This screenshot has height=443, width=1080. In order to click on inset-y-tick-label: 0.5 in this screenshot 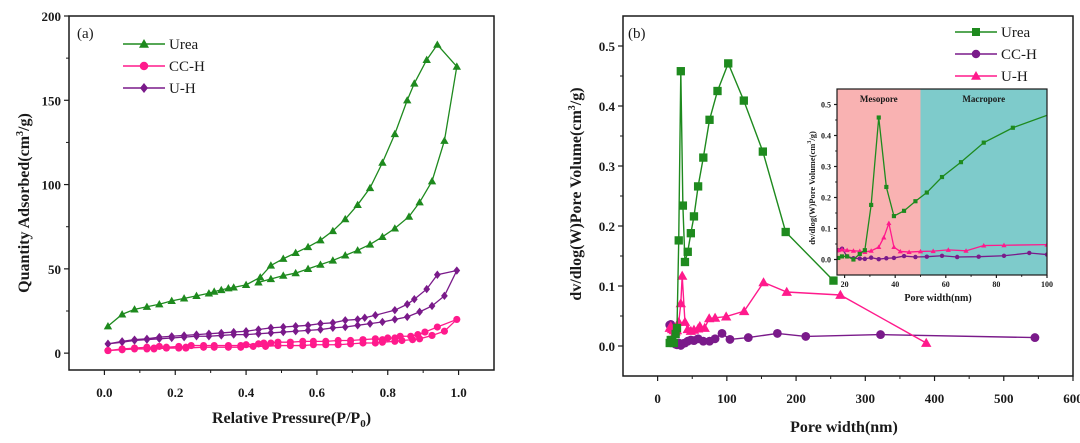, I will do `click(826, 105)`.